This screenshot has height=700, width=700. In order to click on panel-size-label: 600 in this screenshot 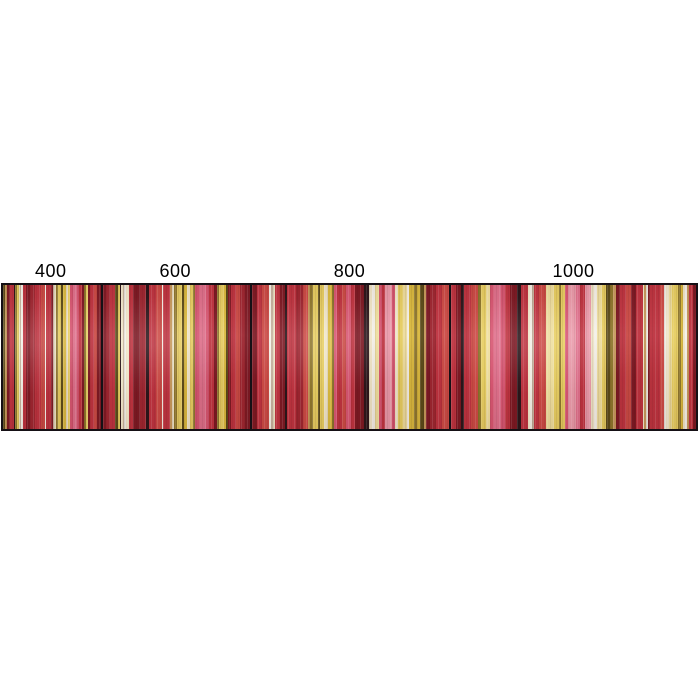, I will do `click(175, 271)`.